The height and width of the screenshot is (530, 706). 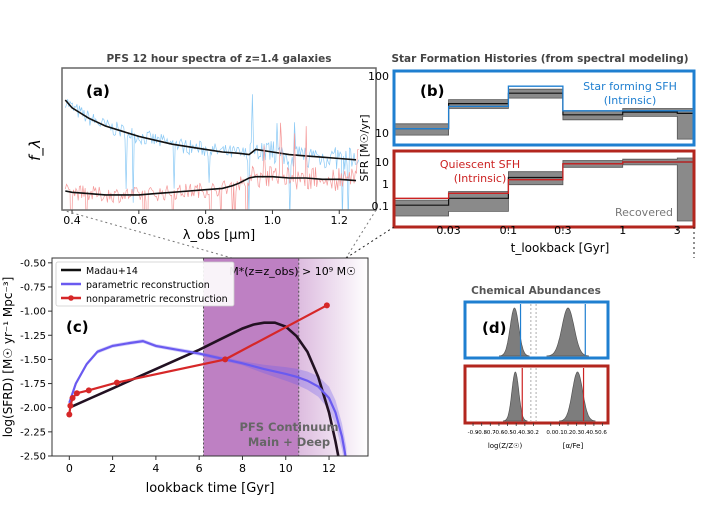 What do you see at coordinates (516, 433) in the screenshot?
I see `panel-d-xtick-label-5: -0.4` at bounding box center [516, 433].